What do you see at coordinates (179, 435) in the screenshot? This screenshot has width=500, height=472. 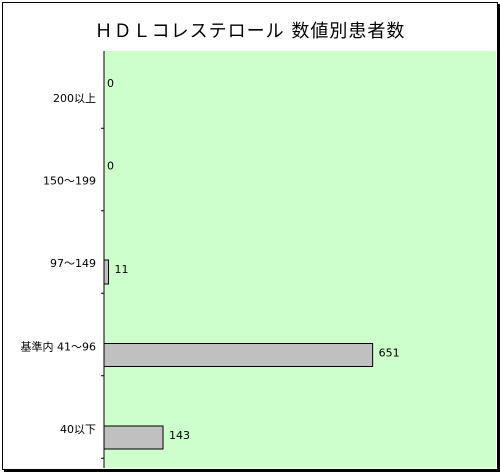 I see `data-label: 143` at bounding box center [179, 435].